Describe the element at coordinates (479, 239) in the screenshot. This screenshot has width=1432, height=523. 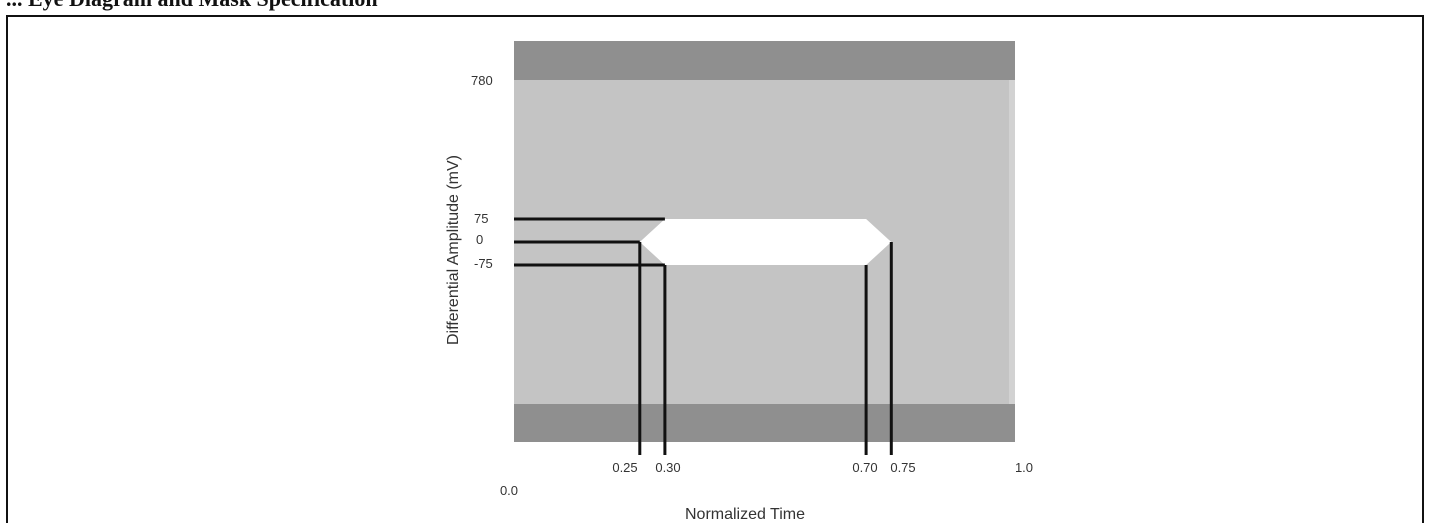
I see `y-tick-label: 0` at that location.